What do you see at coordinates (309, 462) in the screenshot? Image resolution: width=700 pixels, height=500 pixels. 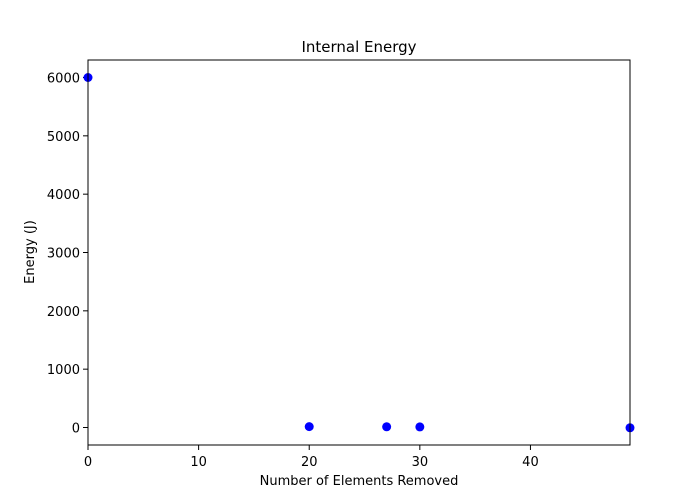 I see `x-tick-label: 20` at bounding box center [309, 462].